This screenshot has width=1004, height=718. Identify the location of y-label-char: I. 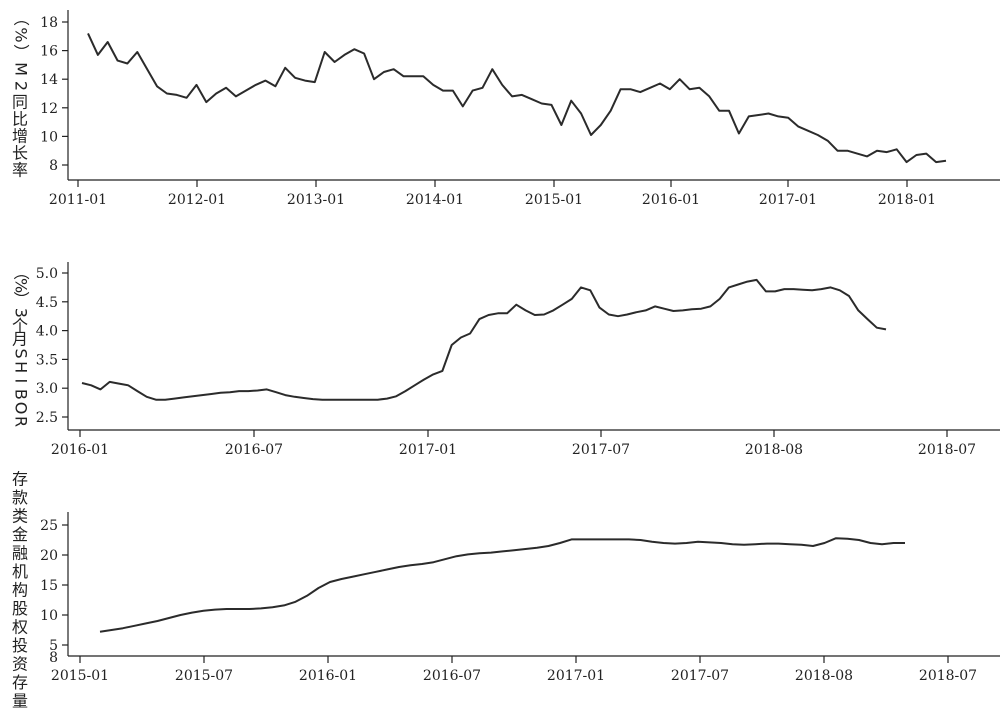
(21, 380).